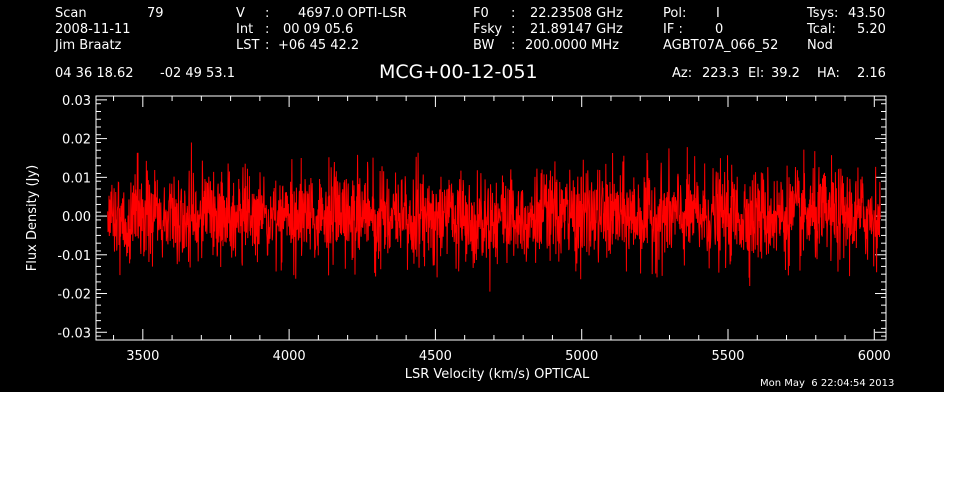 Image resolution: width=962 pixels, height=490 pixels. Describe the element at coordinates (727, 356) in the screenshot. I see `x-tick-label: 5500` at that location.